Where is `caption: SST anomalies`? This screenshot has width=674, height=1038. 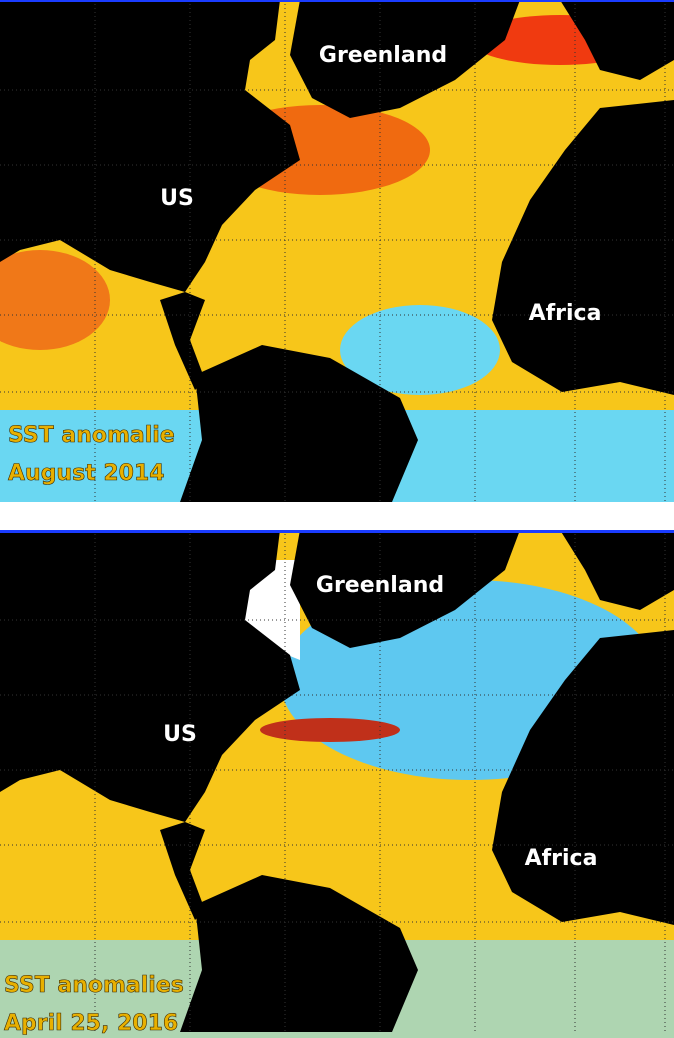
caption: SST anomalies is located at coordinates (94, 985).